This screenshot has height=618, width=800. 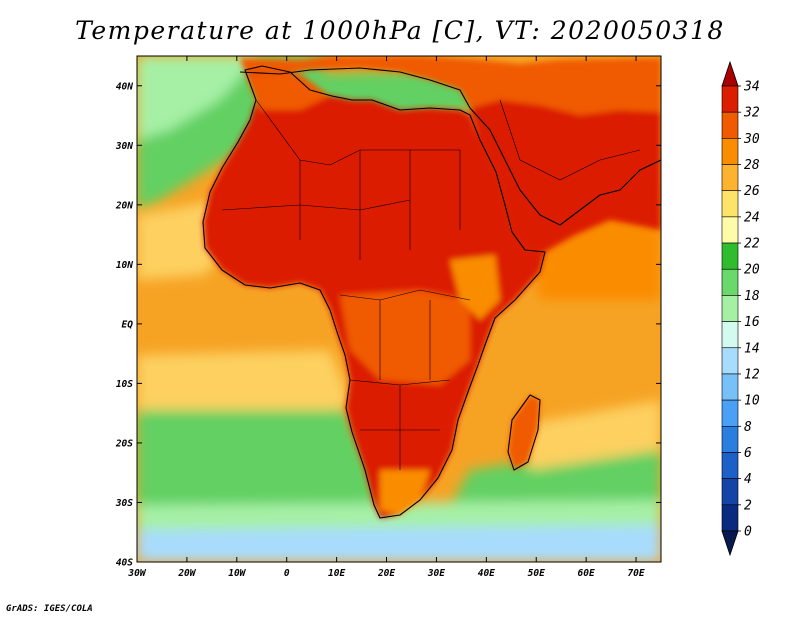 I want to click on lat-tick-label: 40S, so click(x=124, y=563).